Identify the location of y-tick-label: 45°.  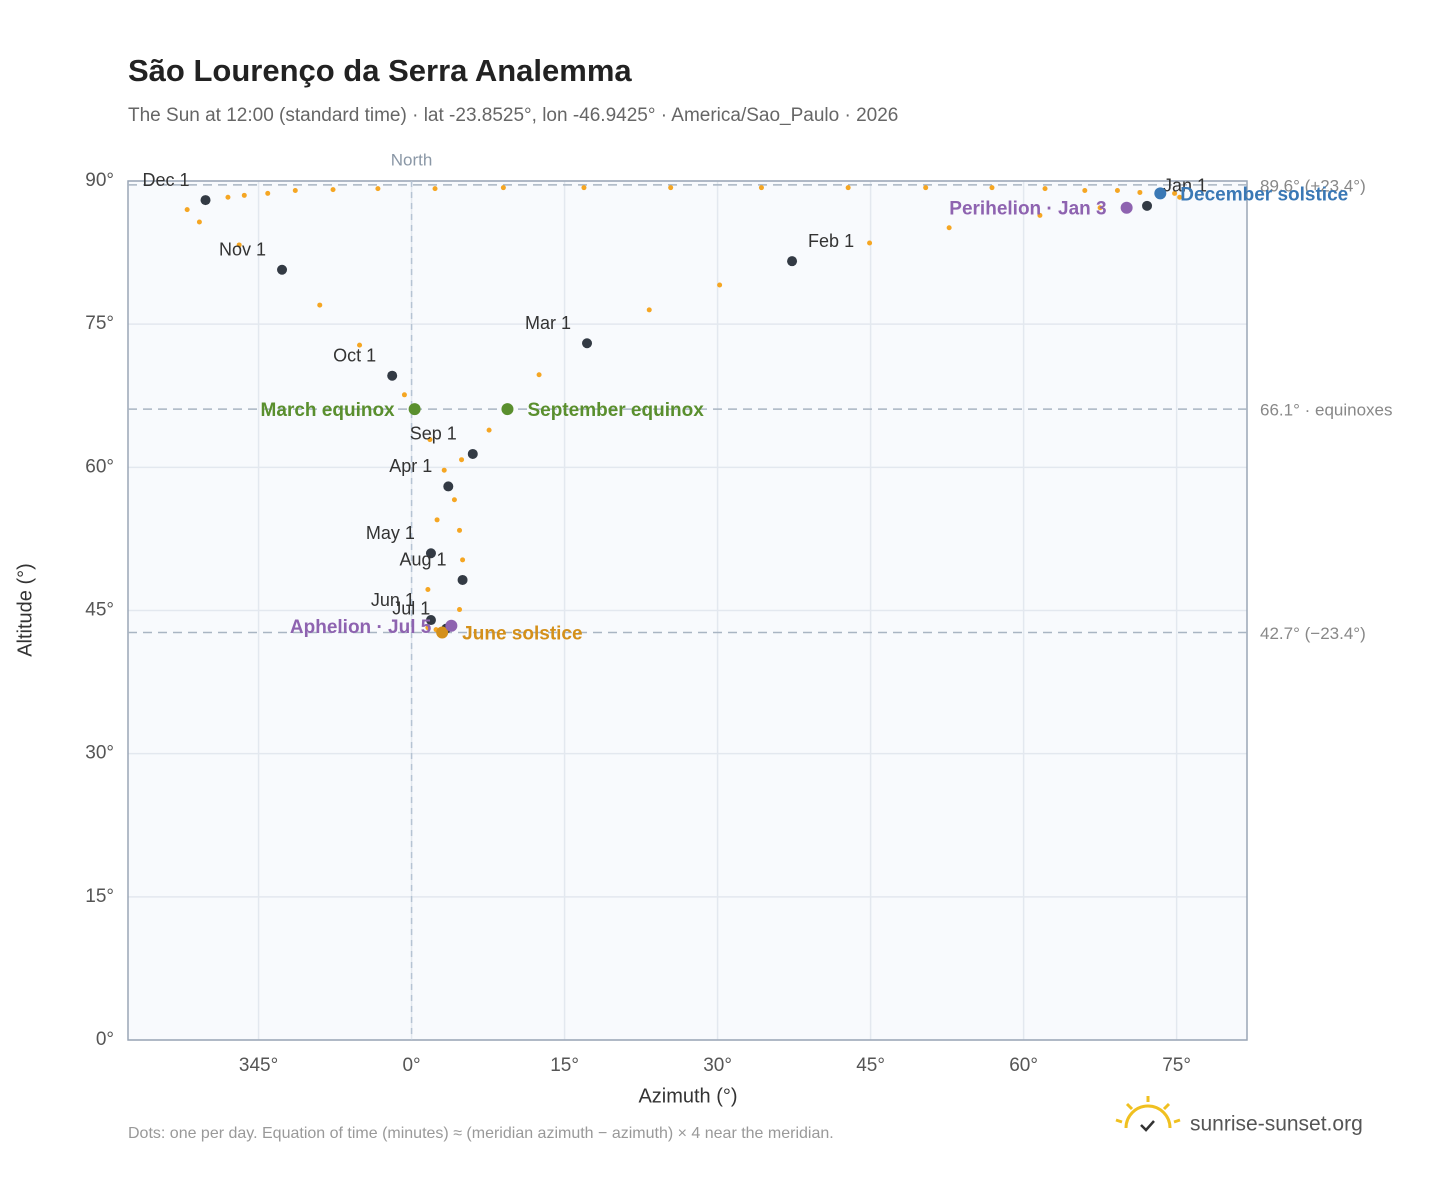
(99, 610).